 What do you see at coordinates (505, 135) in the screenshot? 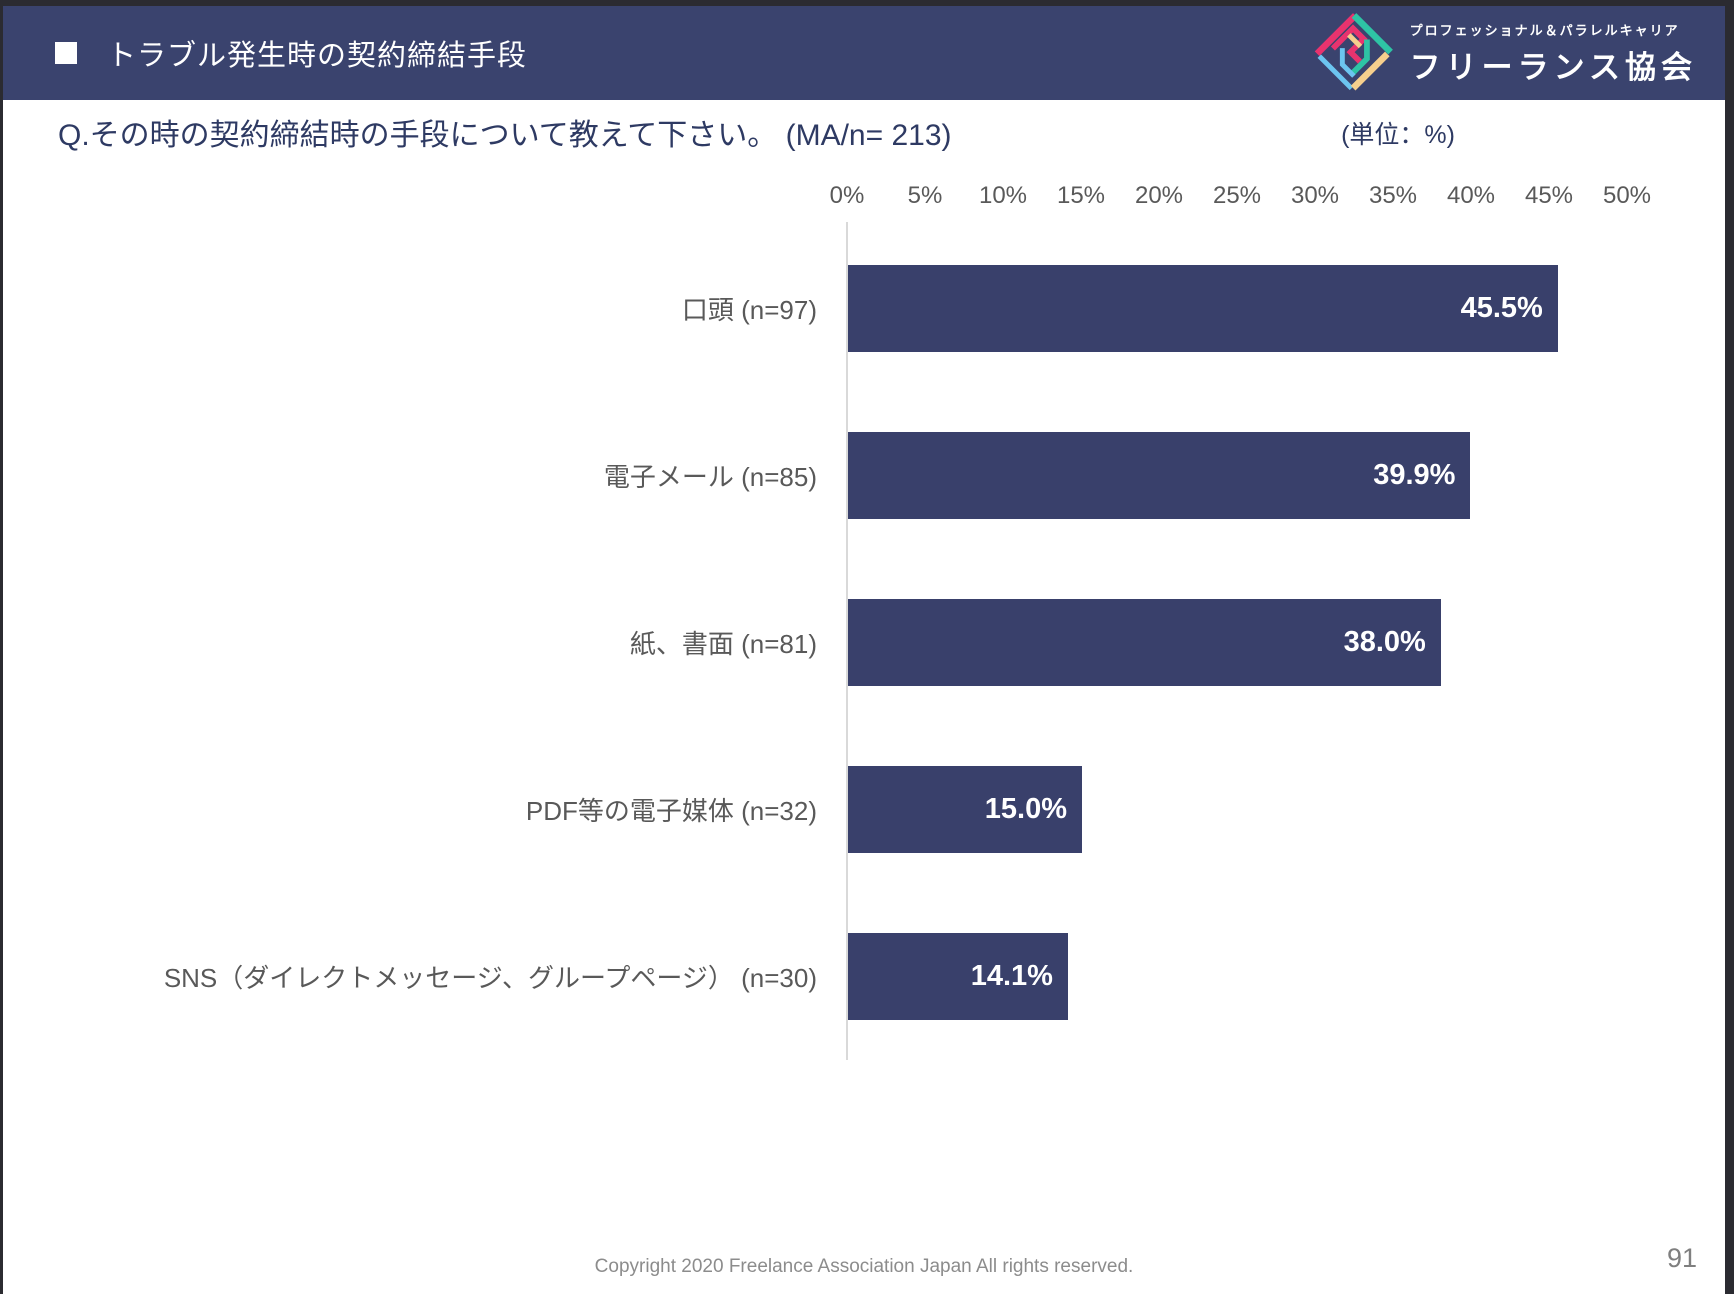
I see `question-text: Q.その時の契約締結時の手段について教えて下さい。 (MA/n= 213)` at bounding box center [505, 135].